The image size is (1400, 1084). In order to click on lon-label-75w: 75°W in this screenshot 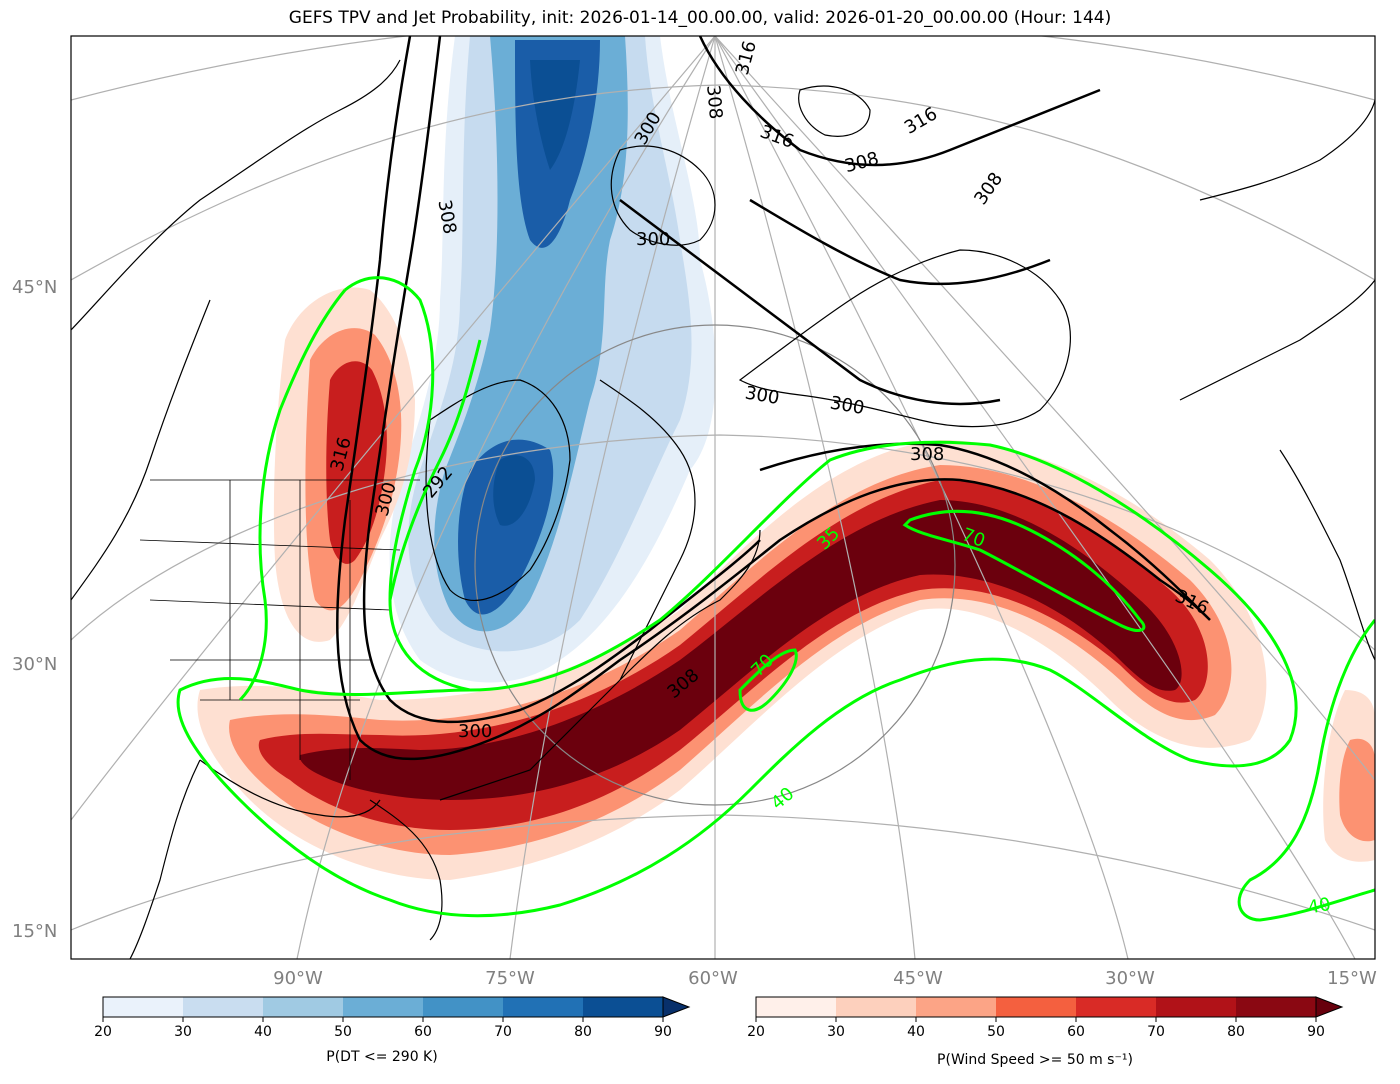, I will do `click(510, 978)`.